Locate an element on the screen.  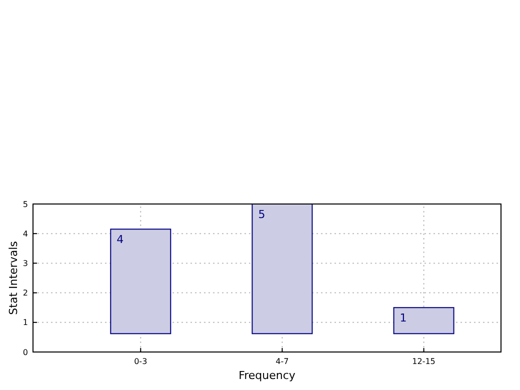
y-tick-label: 5 is located at coordinates (25, 204).